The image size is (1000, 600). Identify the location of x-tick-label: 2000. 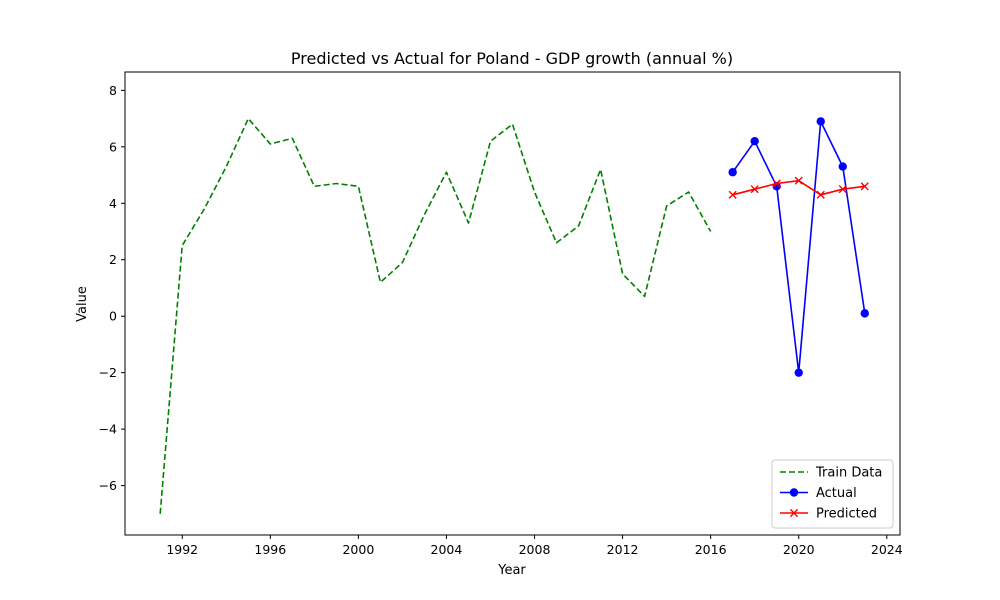
(358, 549).